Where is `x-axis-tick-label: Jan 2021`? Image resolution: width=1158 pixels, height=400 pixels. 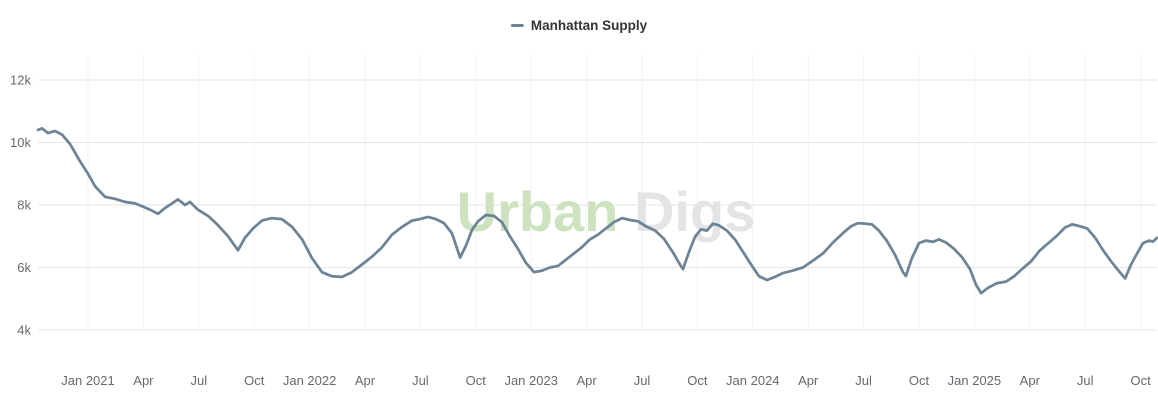
x-axis-tick-label: Jan 2021 is located at coordinates (88, 380).